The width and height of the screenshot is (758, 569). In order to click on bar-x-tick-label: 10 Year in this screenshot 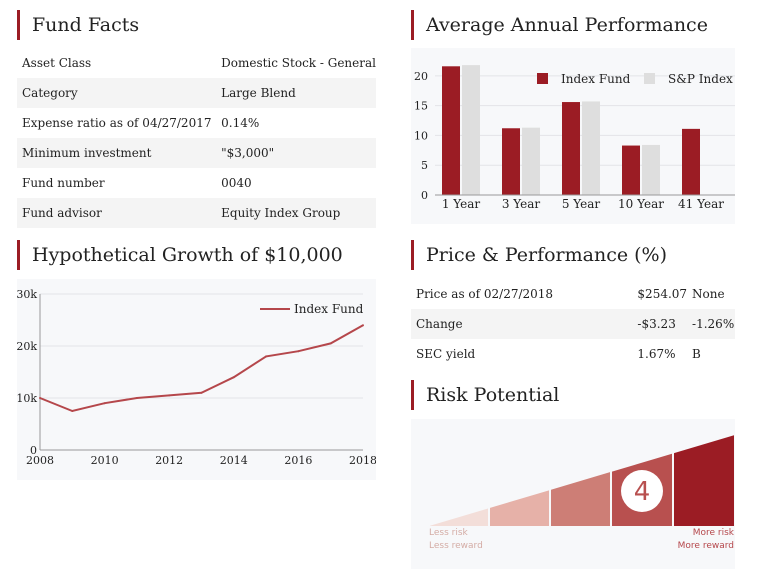, I will do `click(641, 204)`.